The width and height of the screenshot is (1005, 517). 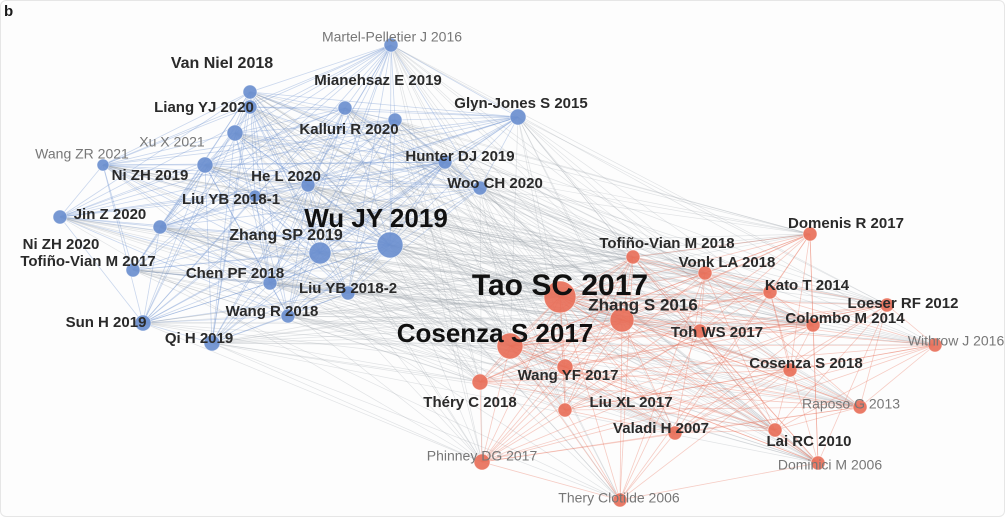 I want to click on node-label-kato: Kato T 2014, so click(x=807, y=285).